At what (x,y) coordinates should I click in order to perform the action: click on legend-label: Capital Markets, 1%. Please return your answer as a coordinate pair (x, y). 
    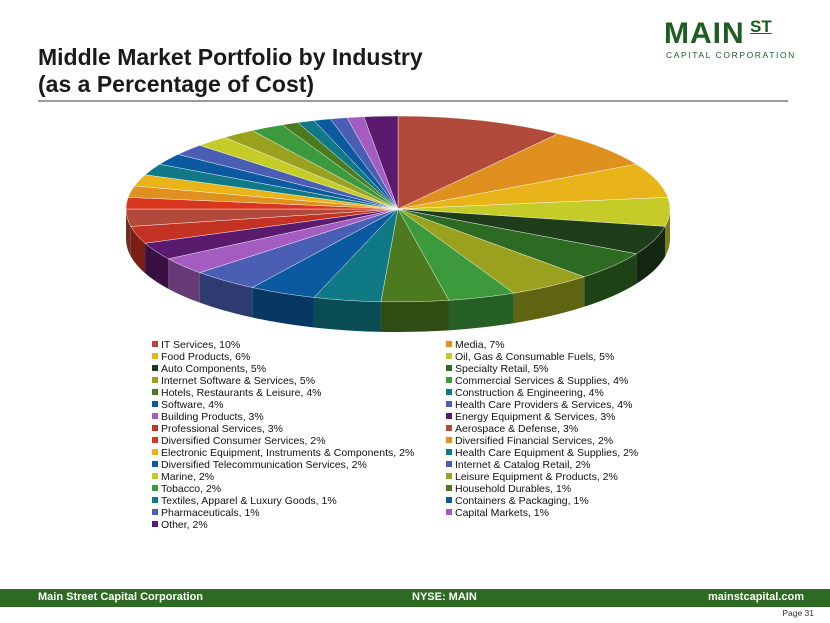
    Looking at the image, I should click on (502, 513).